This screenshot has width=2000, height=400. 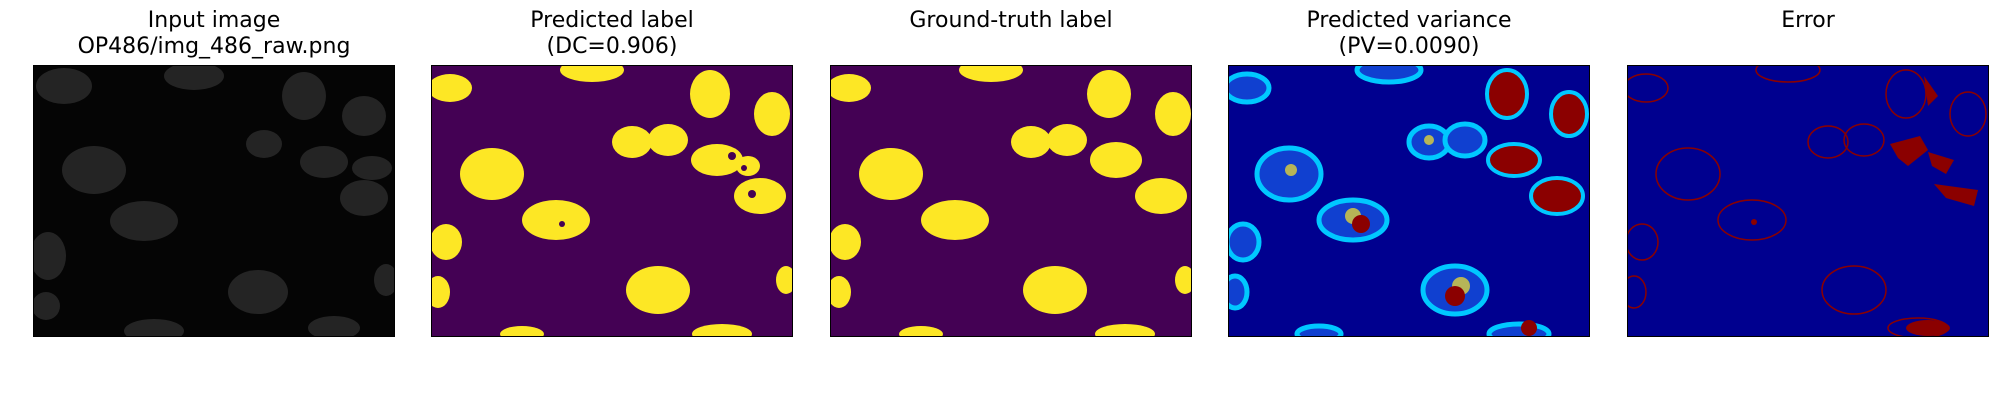 I want to click on panel-title: Predicted variance (PV=0.0090), so click(x=1409, y=34).